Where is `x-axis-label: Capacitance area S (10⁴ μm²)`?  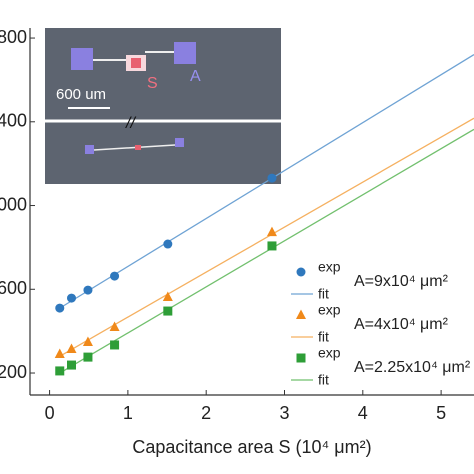
x-axis-label: Capacitance area S (10⁴ μm²) is located at coordinates (251, 447).